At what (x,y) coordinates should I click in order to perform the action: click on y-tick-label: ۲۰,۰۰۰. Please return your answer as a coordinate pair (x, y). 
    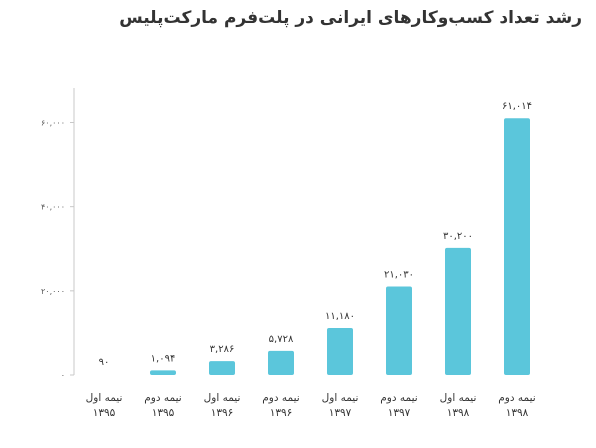
    Looking at the image, I should click on (53, 291).